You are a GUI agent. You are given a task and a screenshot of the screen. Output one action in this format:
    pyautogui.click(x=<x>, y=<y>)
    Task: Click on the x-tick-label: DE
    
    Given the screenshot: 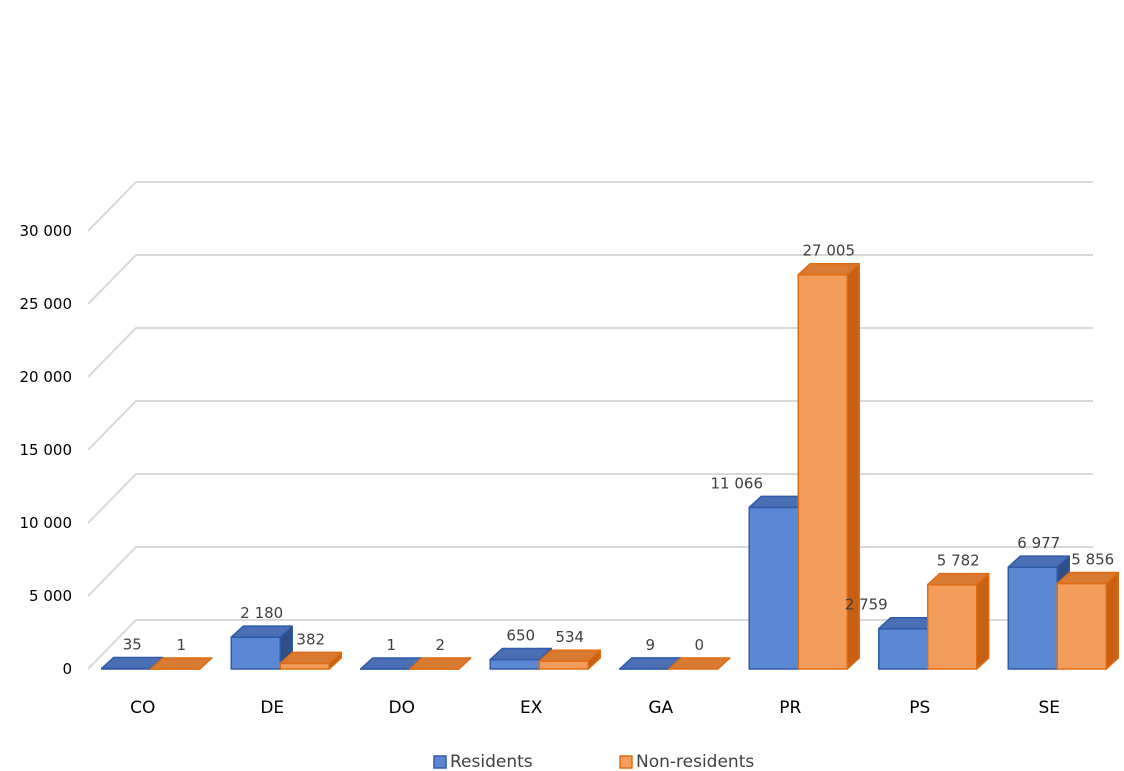 What is the action you would take?
    pyautogui.click(x=272, y=708)
    